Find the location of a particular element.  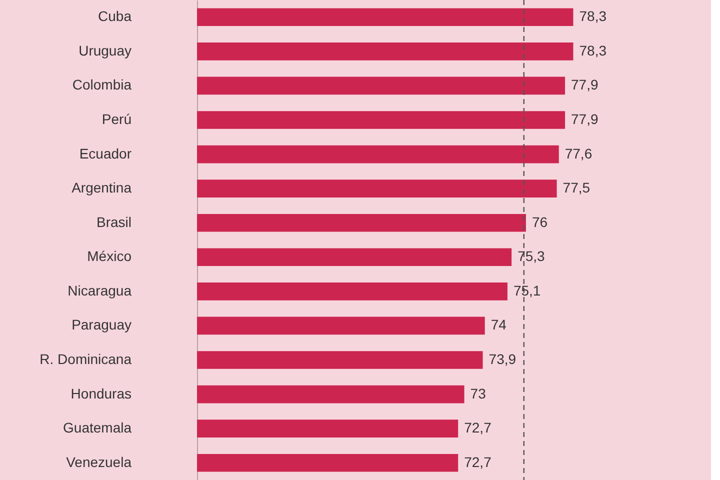

data-label: 75,3 is located at coordinates (532, 256).